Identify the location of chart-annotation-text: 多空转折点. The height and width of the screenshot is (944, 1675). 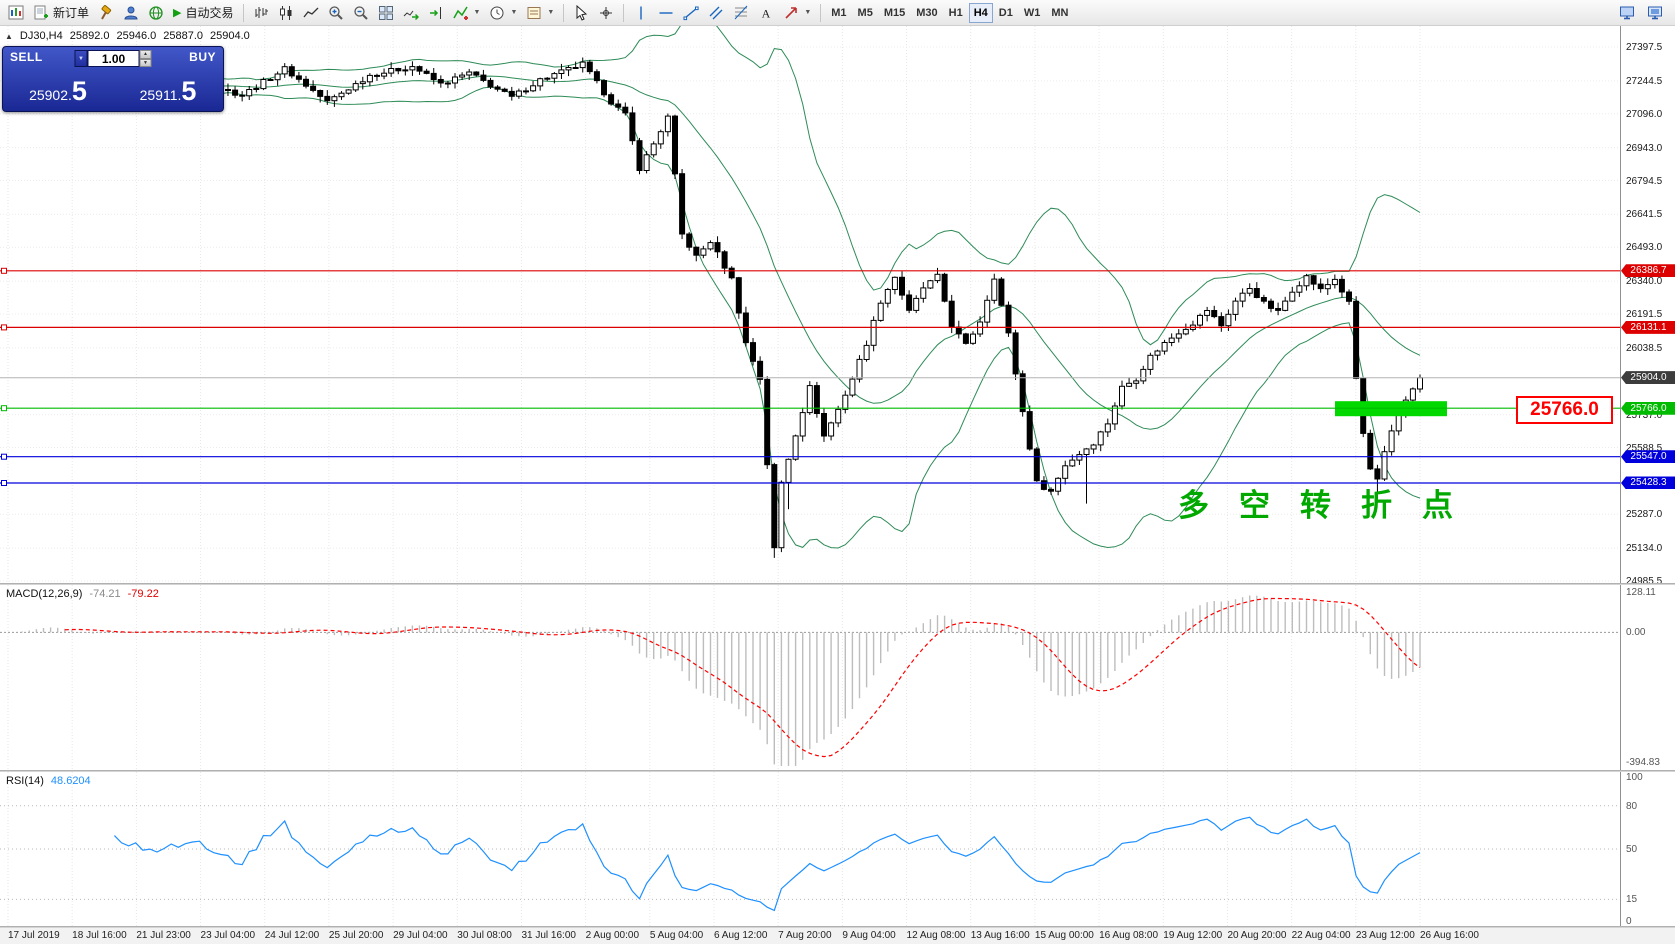
(1330, 505).